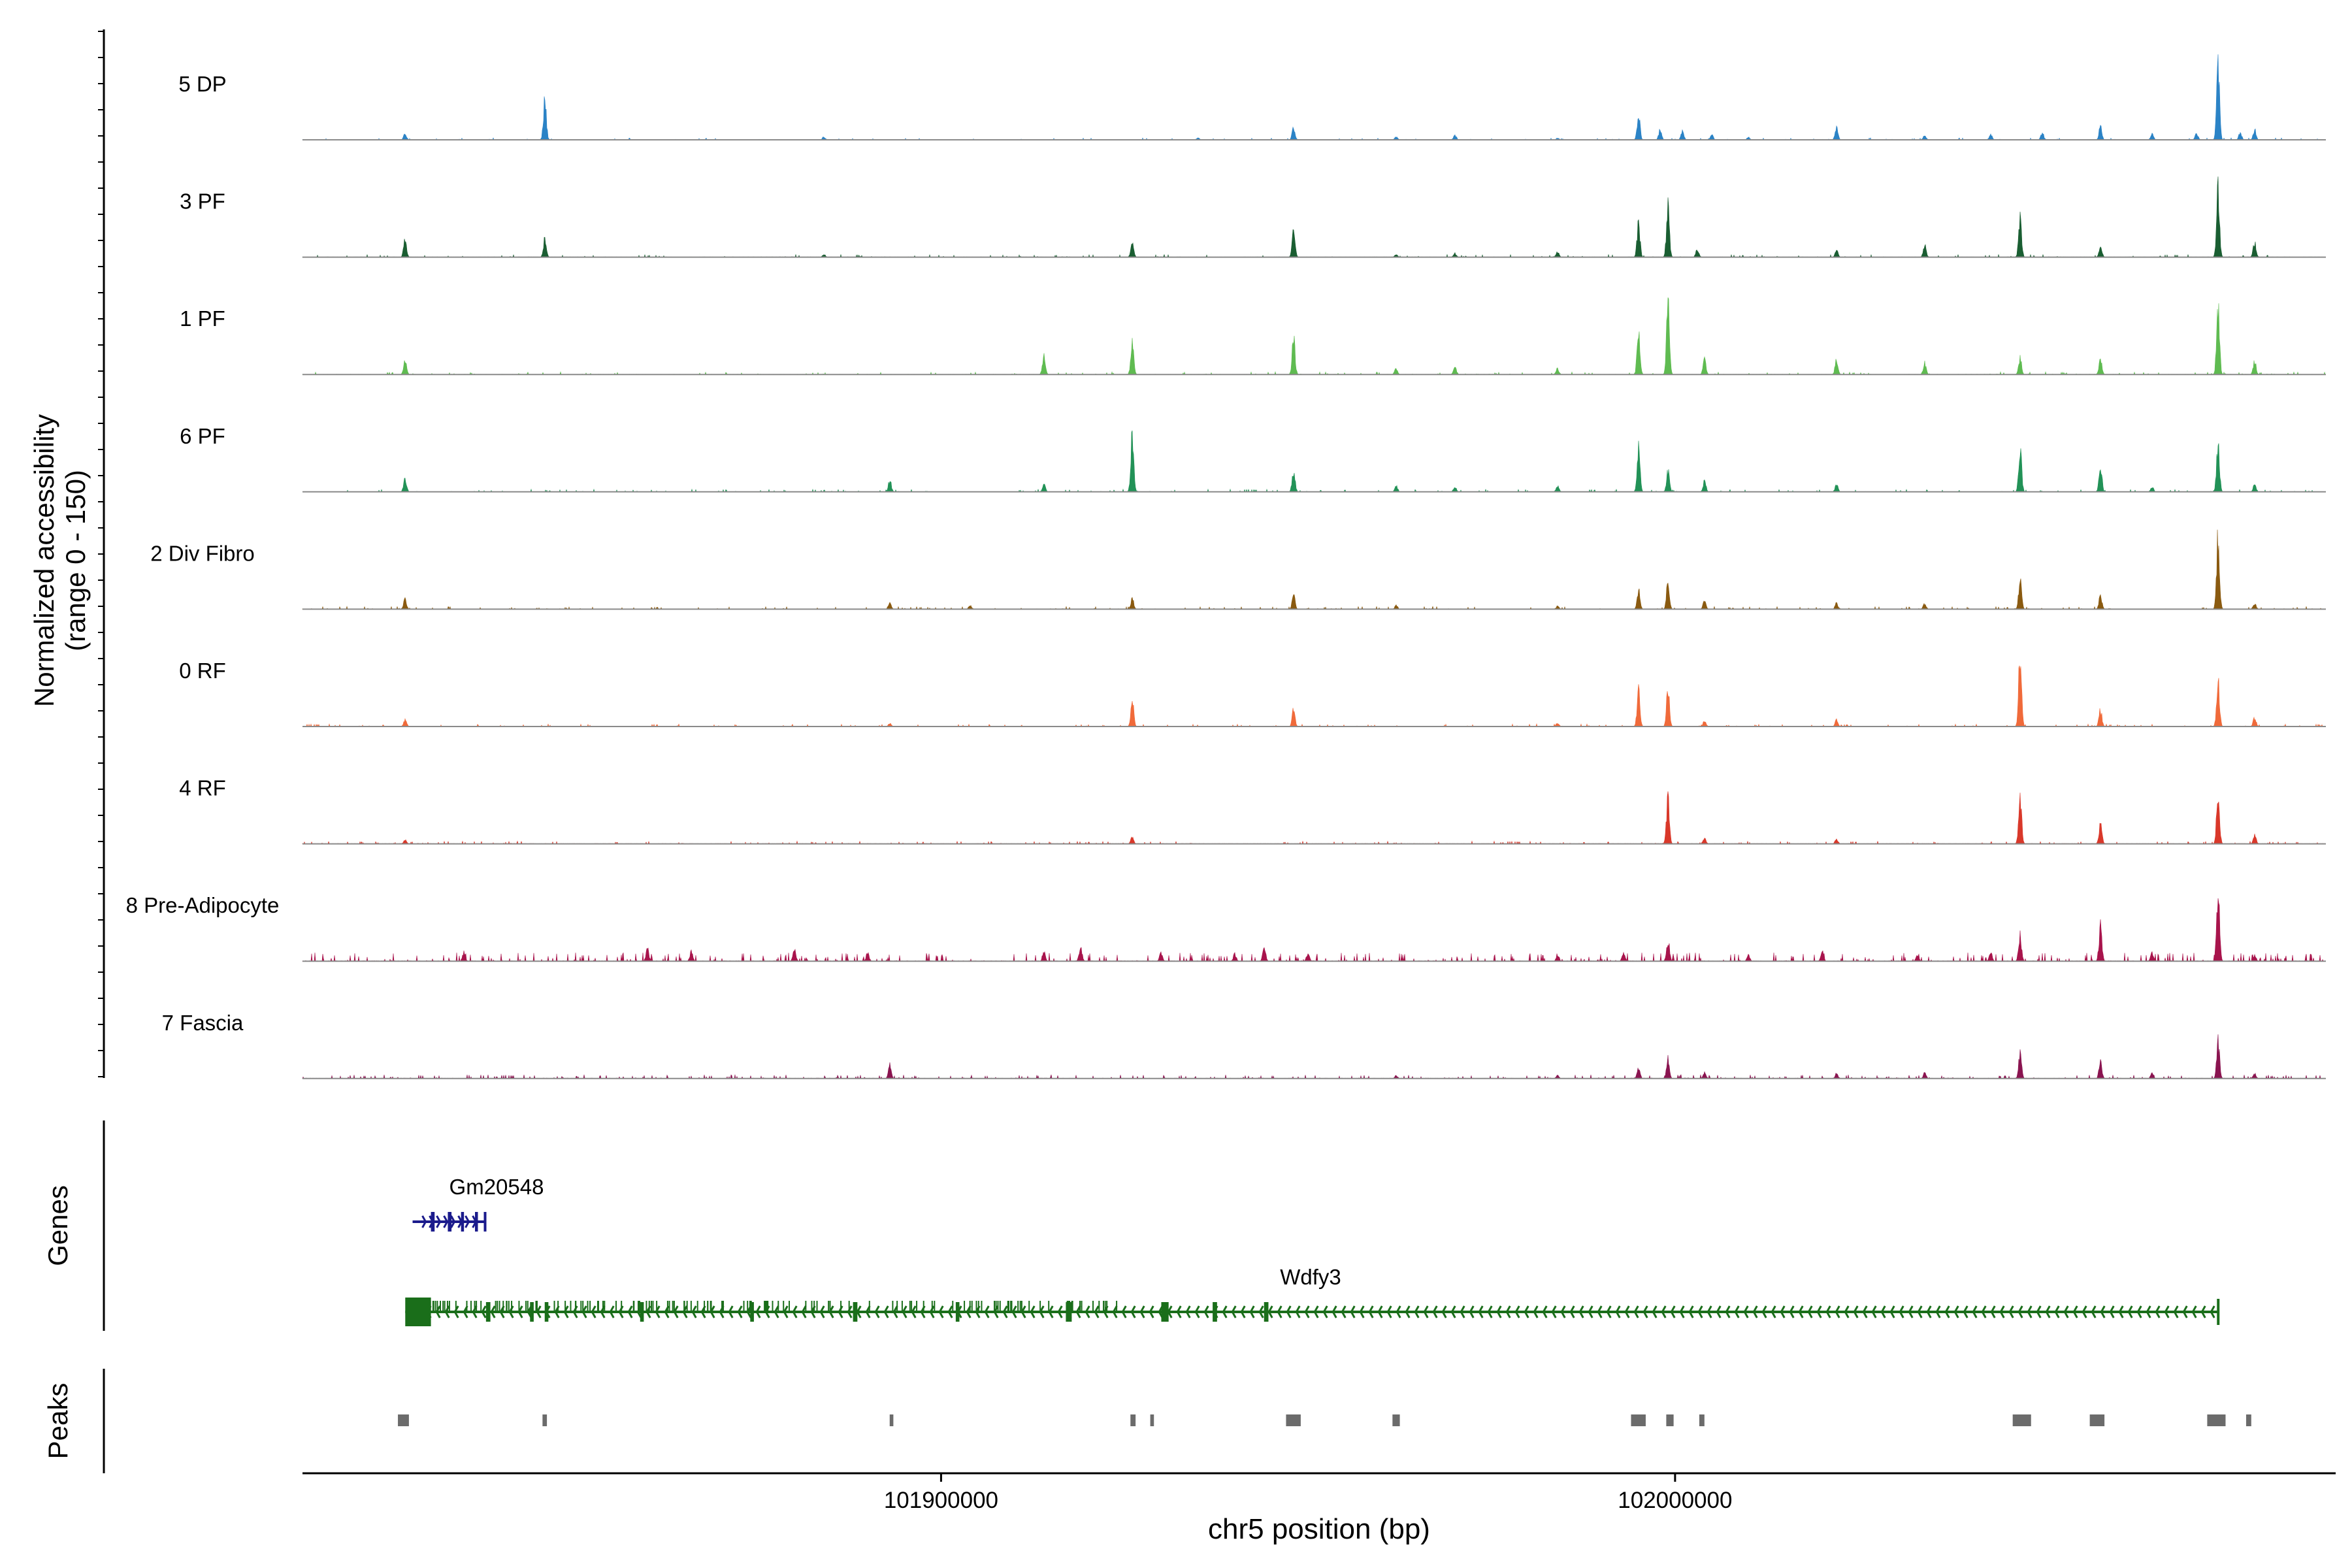  I want to click on x-tick-label: 102000000, so click(1675, 1500).